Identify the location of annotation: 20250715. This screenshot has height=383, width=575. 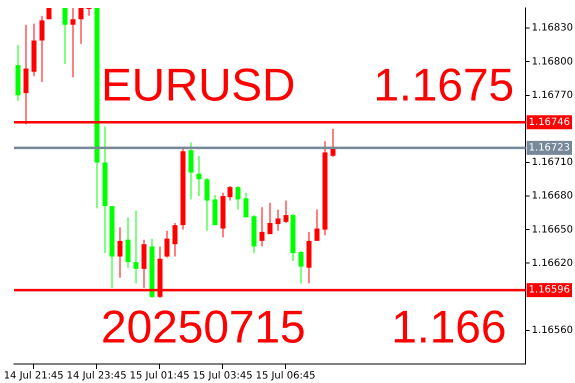
(203, 326).